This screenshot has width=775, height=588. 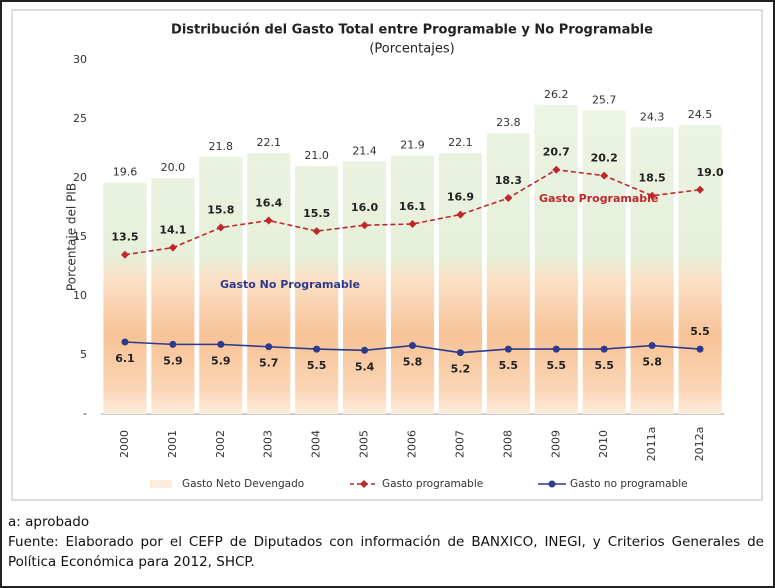 What do you see at coordinates (555, 444) in the screenshot?
I see `x-tick-label: 2009` at bounding box center [555, 444].